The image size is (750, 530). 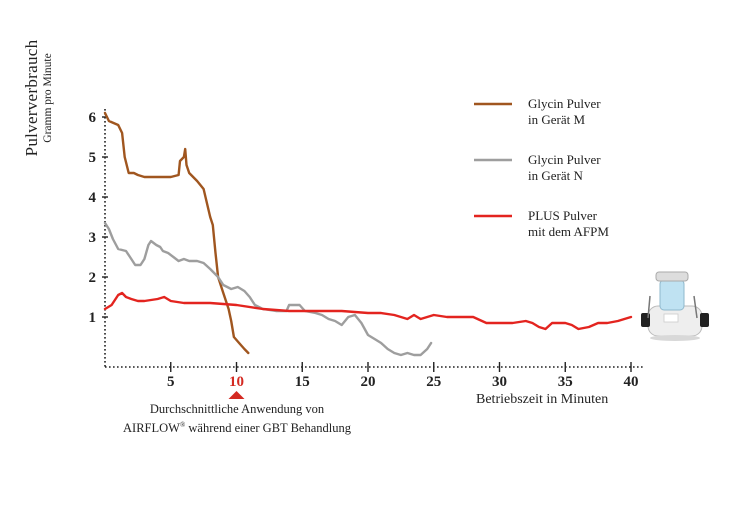 What do you see at coordinates (563, 215) in the screenshot?
I see `legend-label-3-line-1: PLUS Pulver` at bounding box center [563, 215].